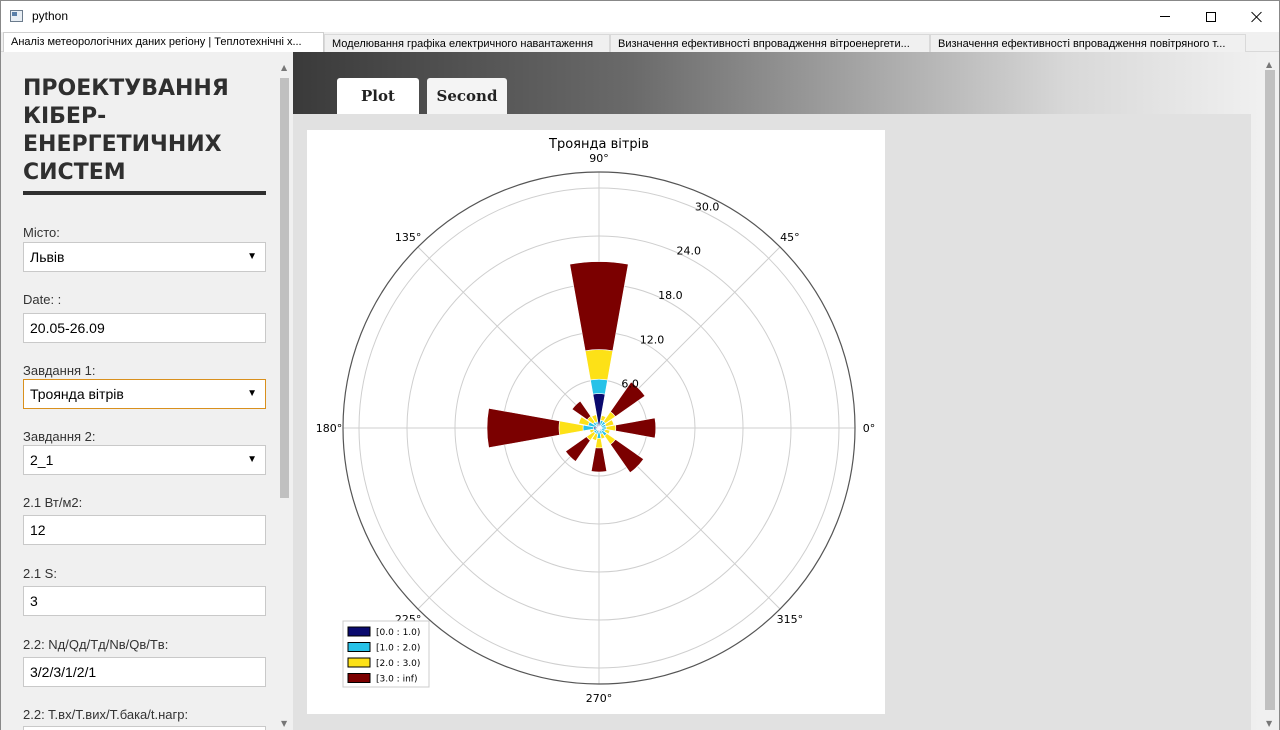 The image size is (1280, 730). I want to click on p21s-label: 2.1 S:, so click(40, 573).